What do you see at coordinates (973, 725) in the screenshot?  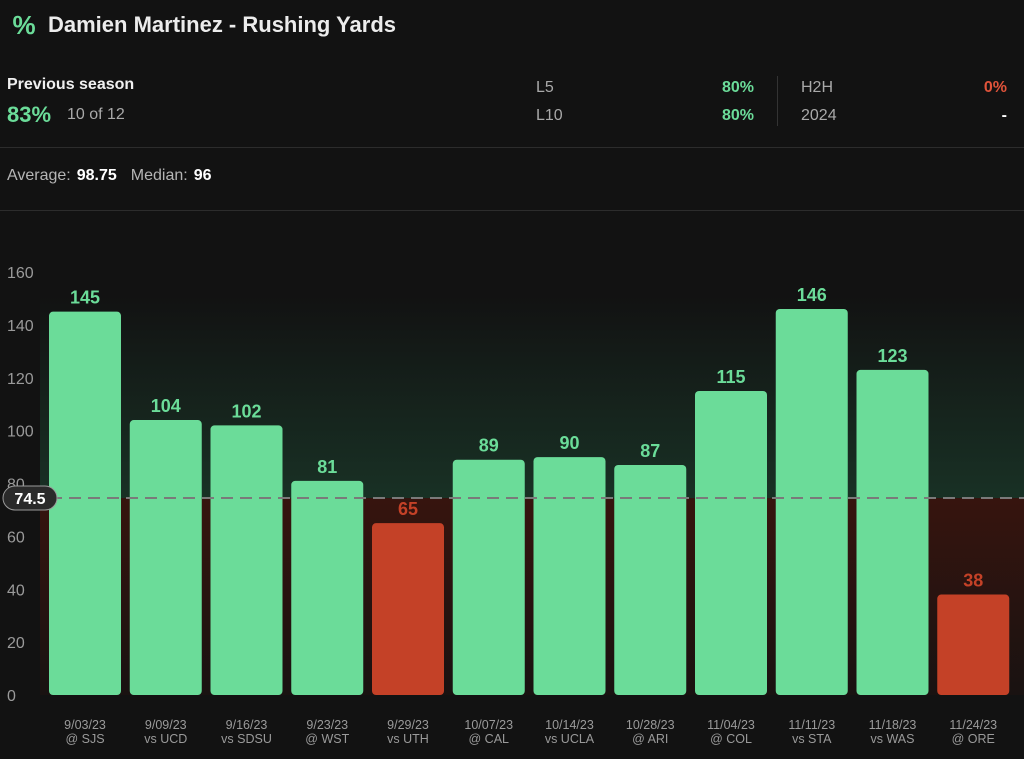 I see `x-tick-date: 11/24/23` at bounding box center [973, 725].